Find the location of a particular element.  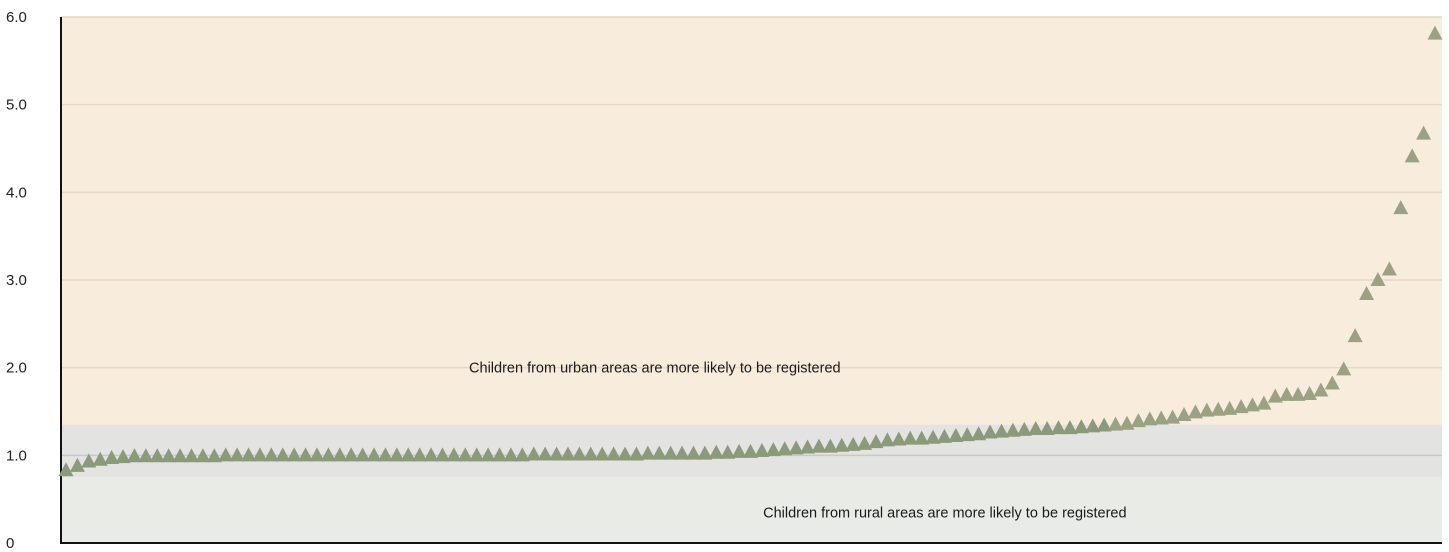

band-rural is located at coordinates (751, 510).